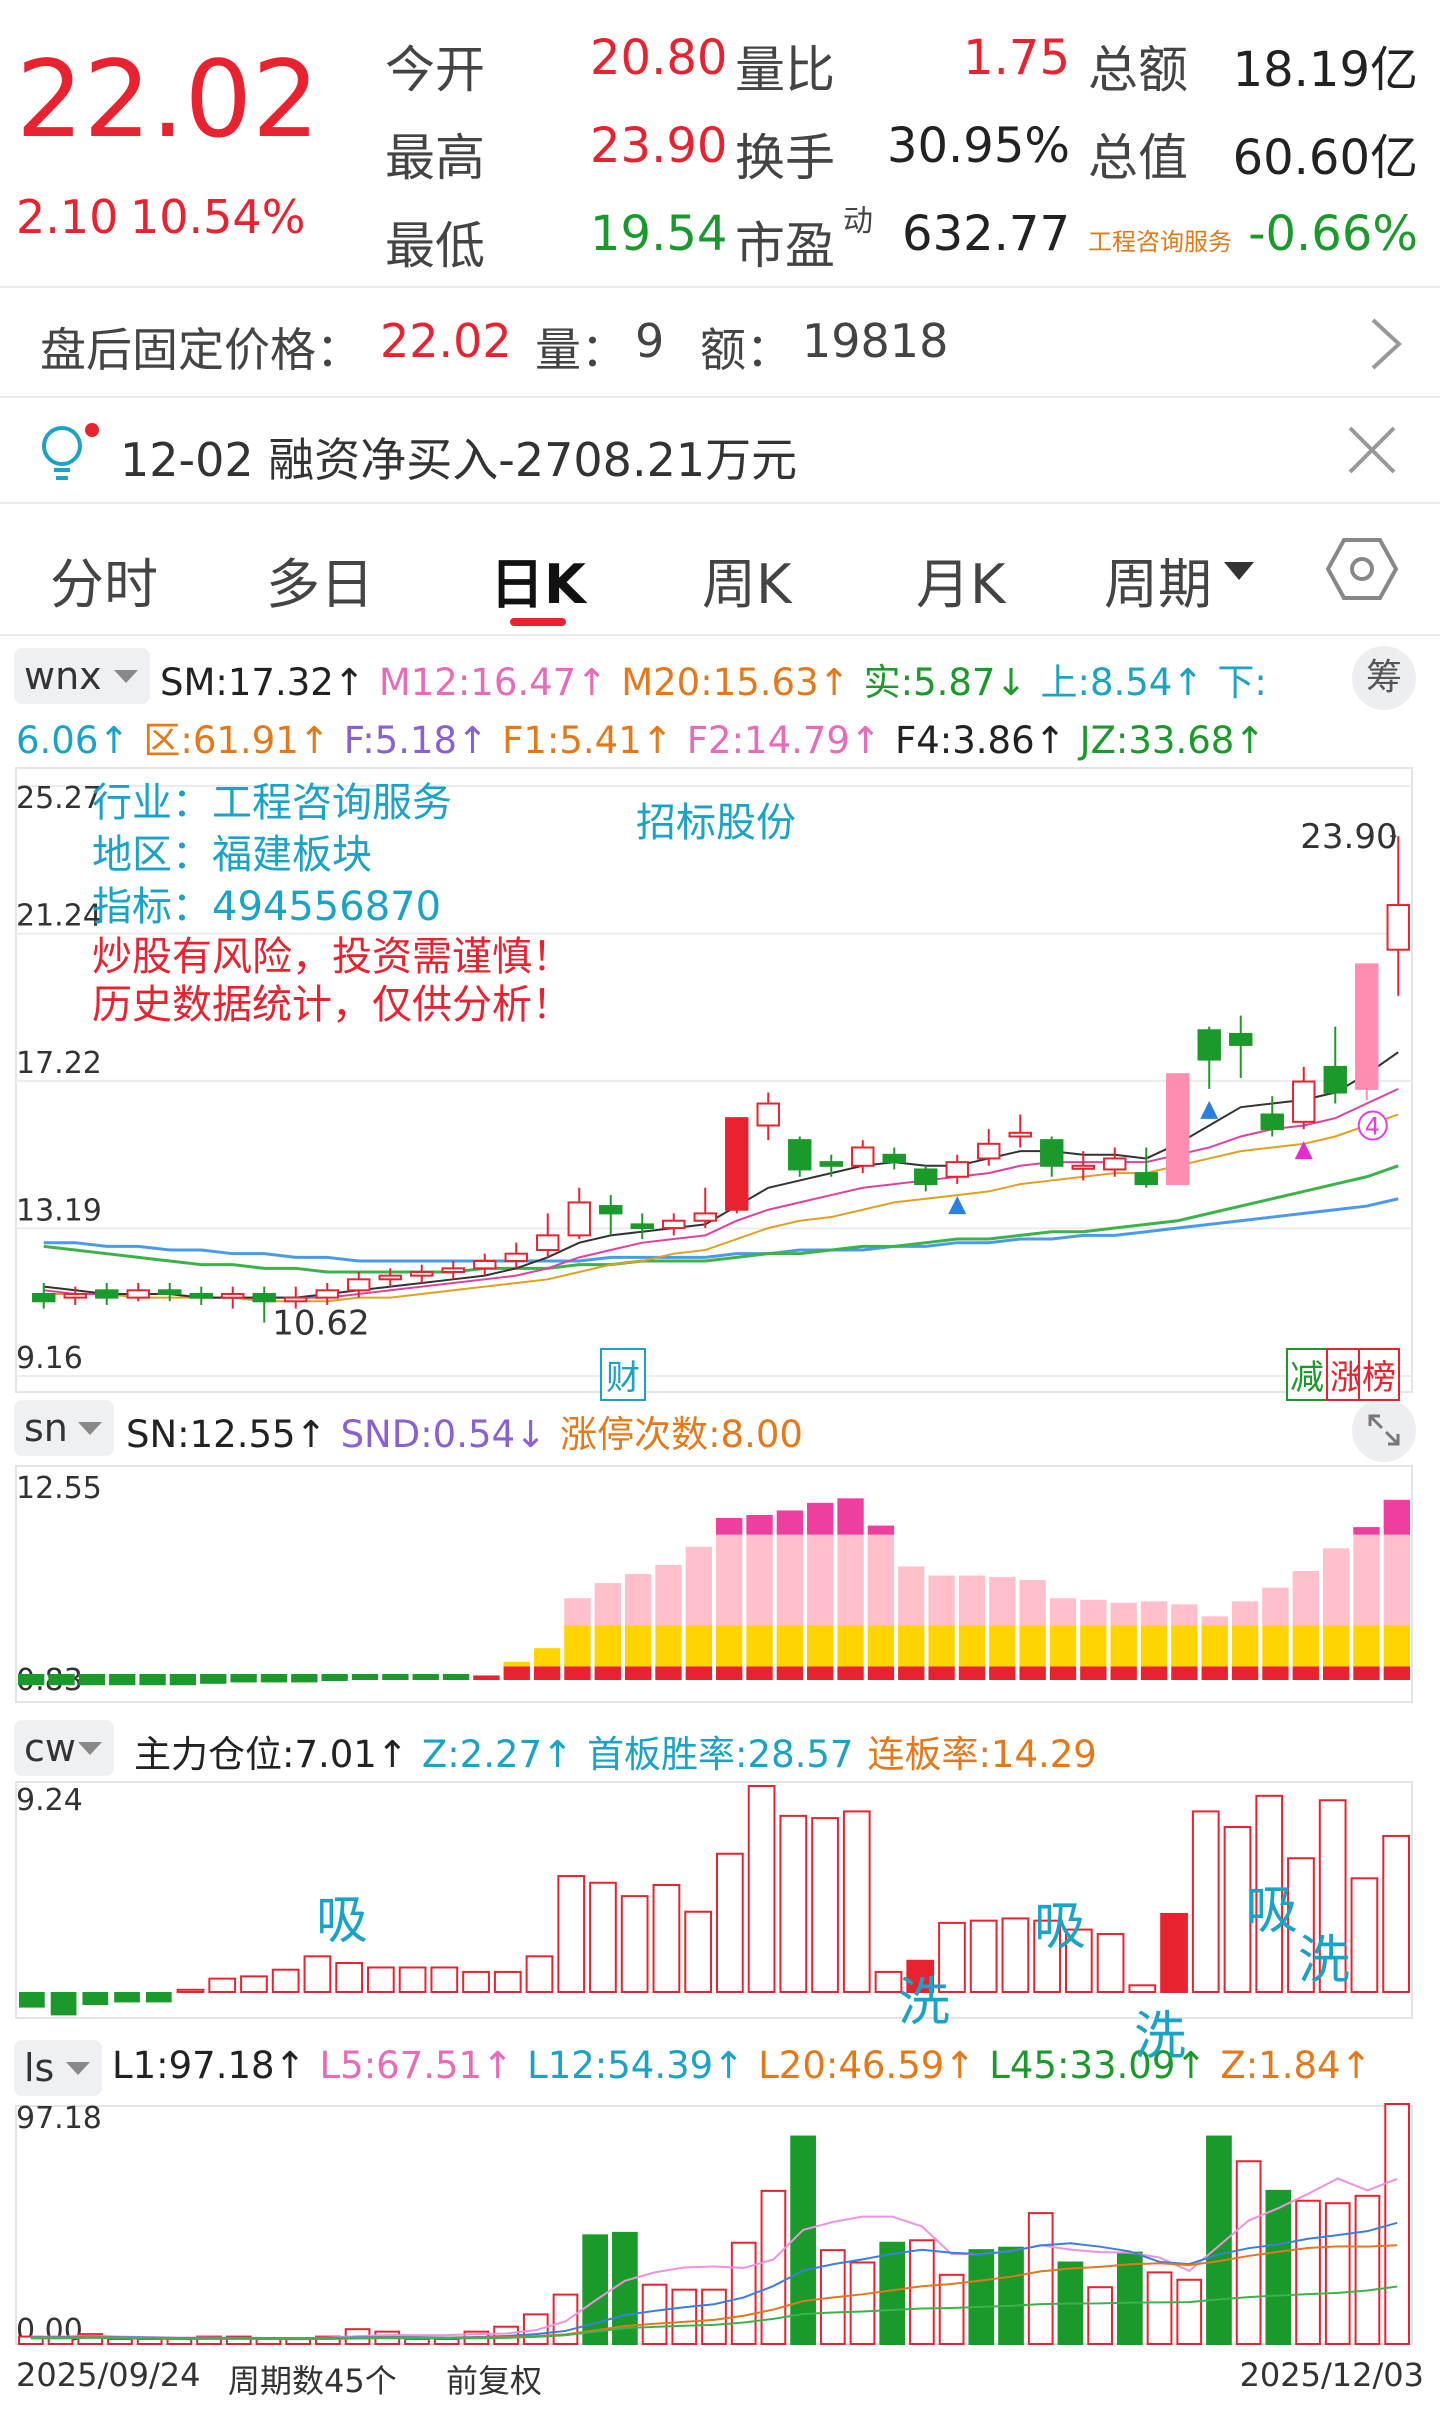 The height and width of the screenshot is (2413, 1440). What do you see at coordinates (1384, 678) in the screenshot?
I see `chip-distribution-button: 筹` at bounding box center [1384, 678].